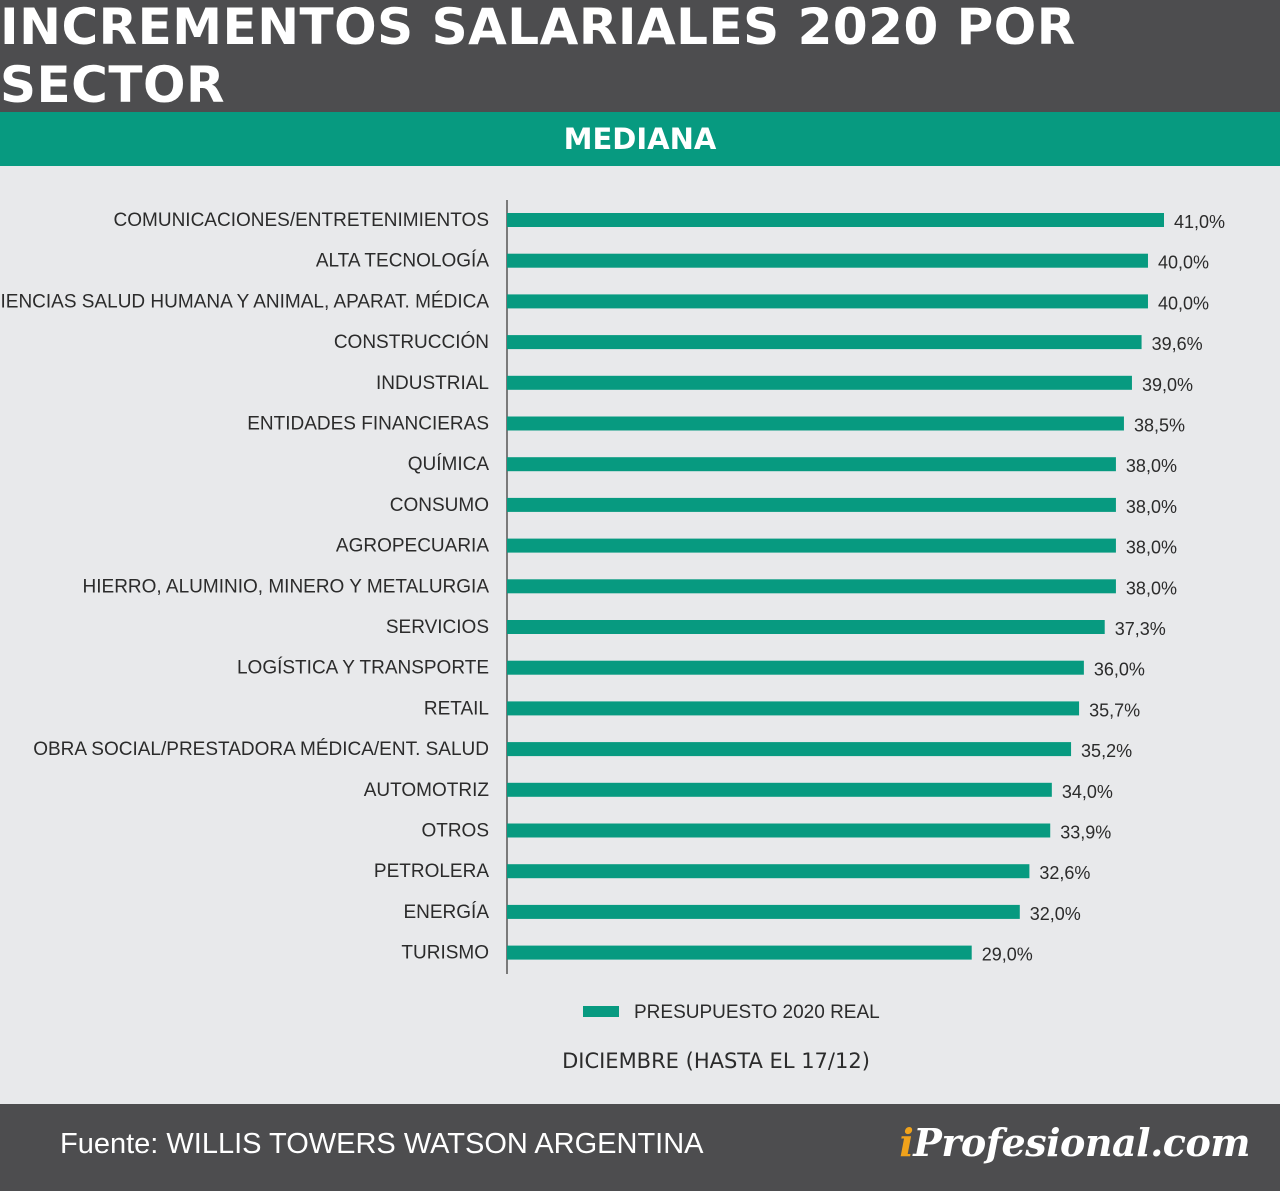 The width and height of the screenshot is (1280, 1191). What do you see at coordinates (411, 342) in the screenshot?
I see `category-label: CONSTRUCCIÓN` at bounding box center [411, 342].